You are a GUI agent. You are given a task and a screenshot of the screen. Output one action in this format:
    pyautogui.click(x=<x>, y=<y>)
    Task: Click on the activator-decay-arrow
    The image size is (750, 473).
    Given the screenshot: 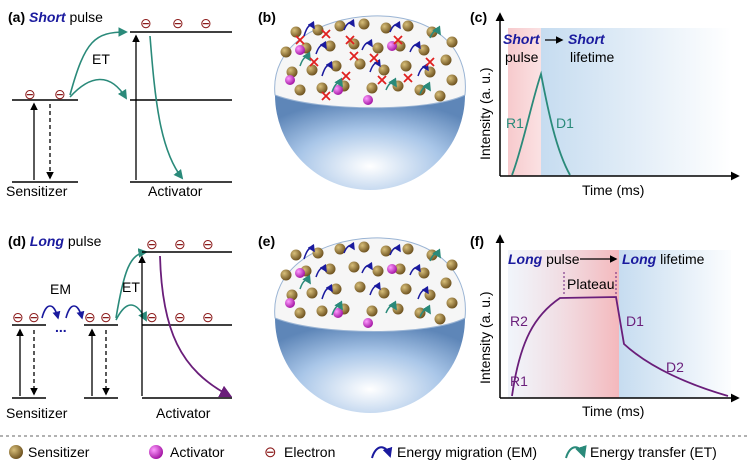 What is the action you would take?
    pyautogui.click(x=166, y=107)
    